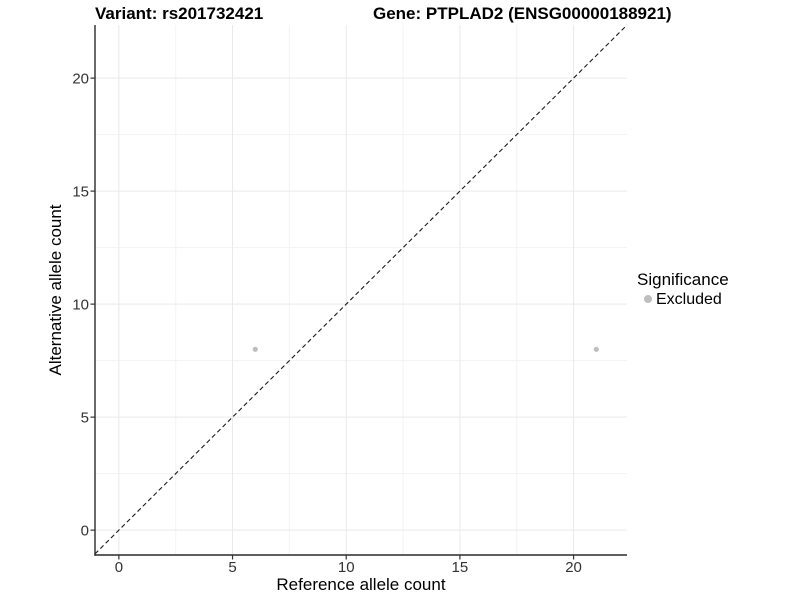 Image resolution: width=800 pixels, height=600 pixels. I want to click on legend-title: Significance, so click(683, 279).